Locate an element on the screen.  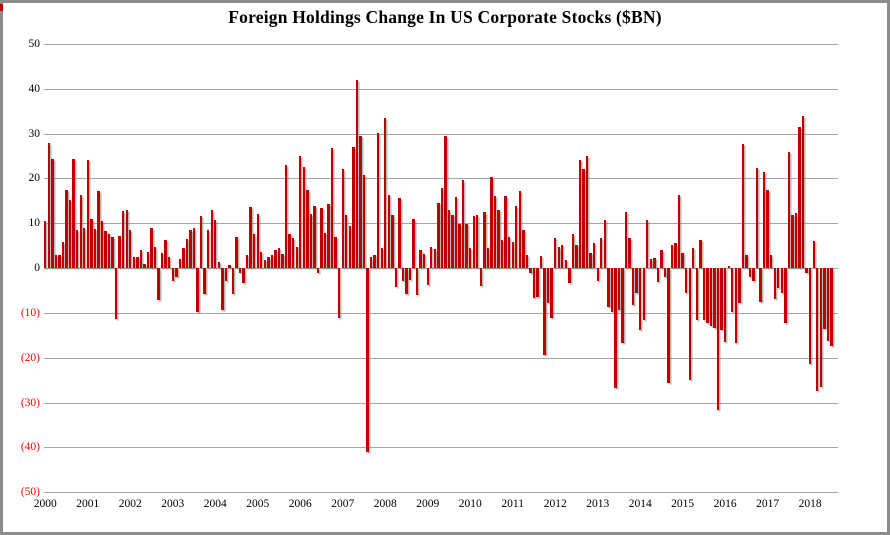
x-tick-label: 2009 is located at coordinates (428, 504).